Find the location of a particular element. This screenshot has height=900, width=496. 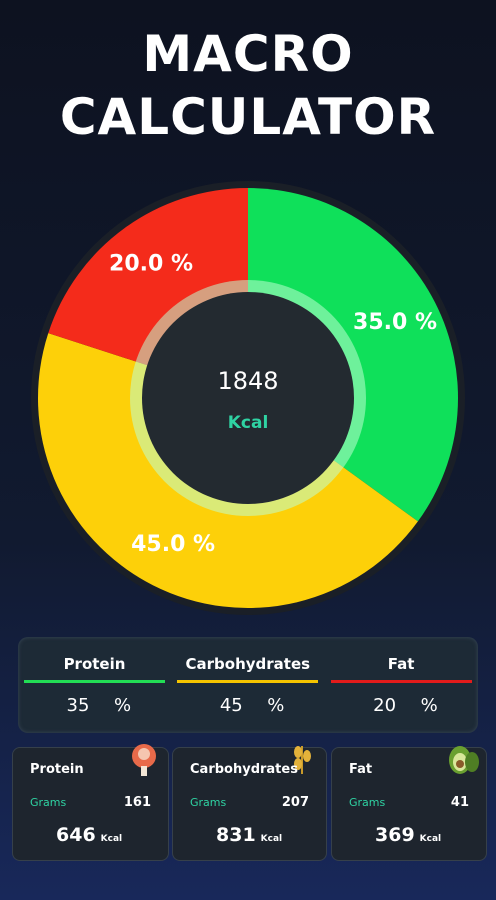

column-name: Fat is located at coordinates (401, 664).